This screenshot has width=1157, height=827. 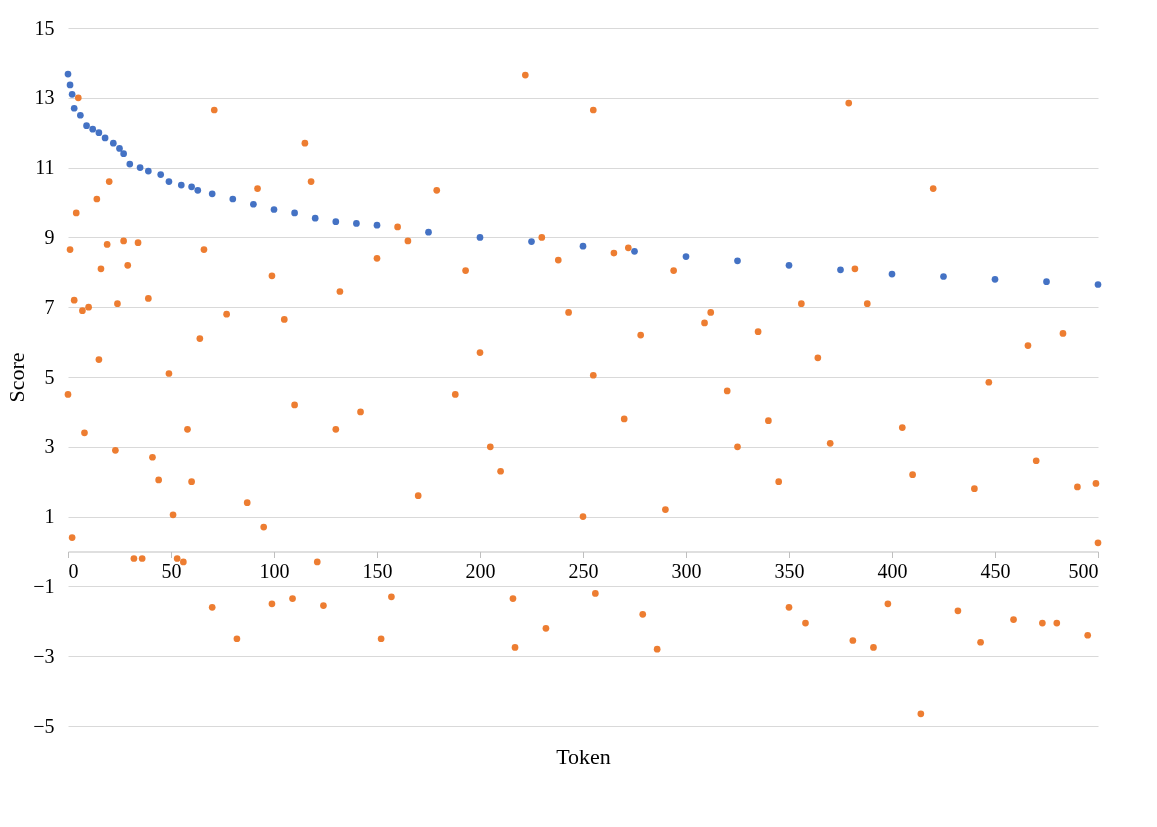 I want to click on y-tick-label: 3, so click(x=49, y=446).